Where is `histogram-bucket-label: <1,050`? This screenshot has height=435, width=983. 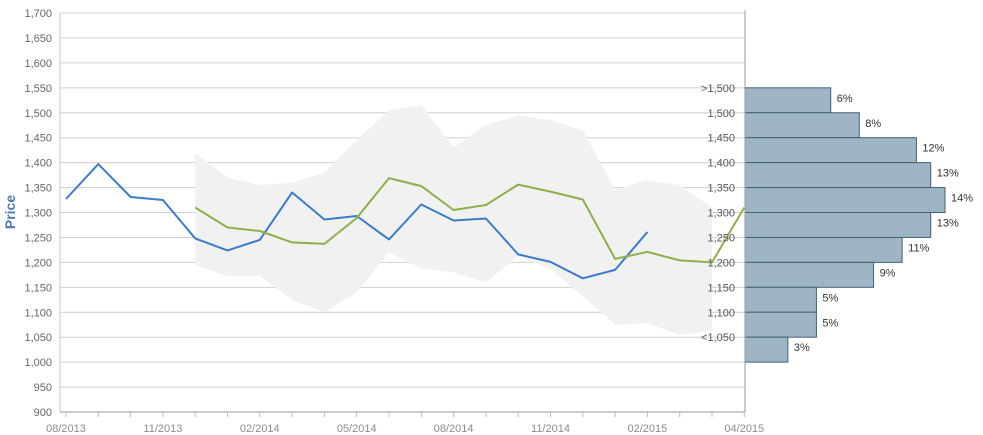
histogram-bucket-label: <1,050 is located at coordinates (718, 338).